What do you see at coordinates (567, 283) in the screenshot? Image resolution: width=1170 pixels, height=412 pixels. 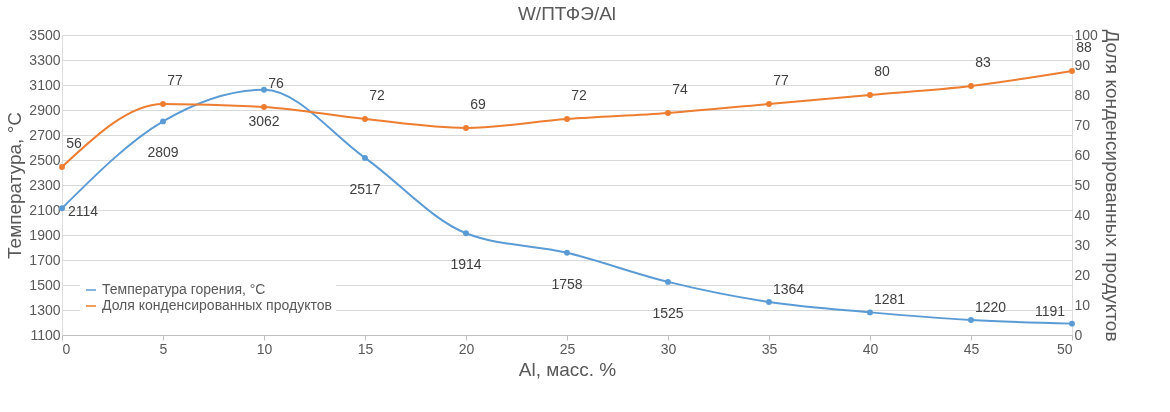 I see `data-label: 1758` at bounding box center [567, 283].